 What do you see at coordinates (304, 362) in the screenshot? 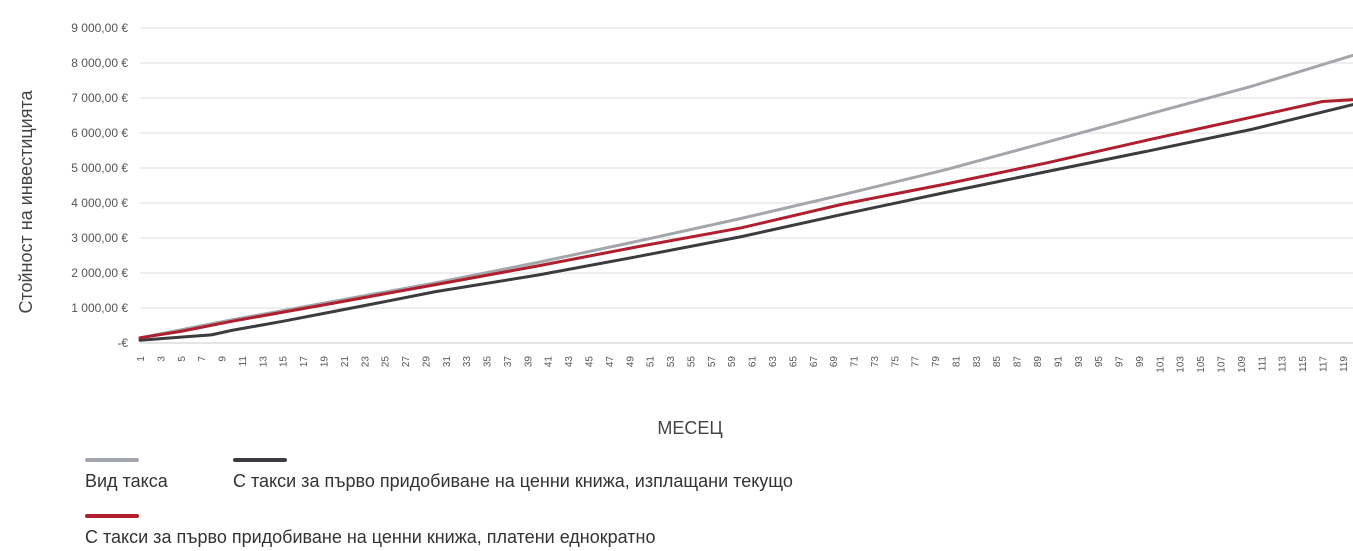
I see `x-tick-label: 17` at bounding box center [304, 362].